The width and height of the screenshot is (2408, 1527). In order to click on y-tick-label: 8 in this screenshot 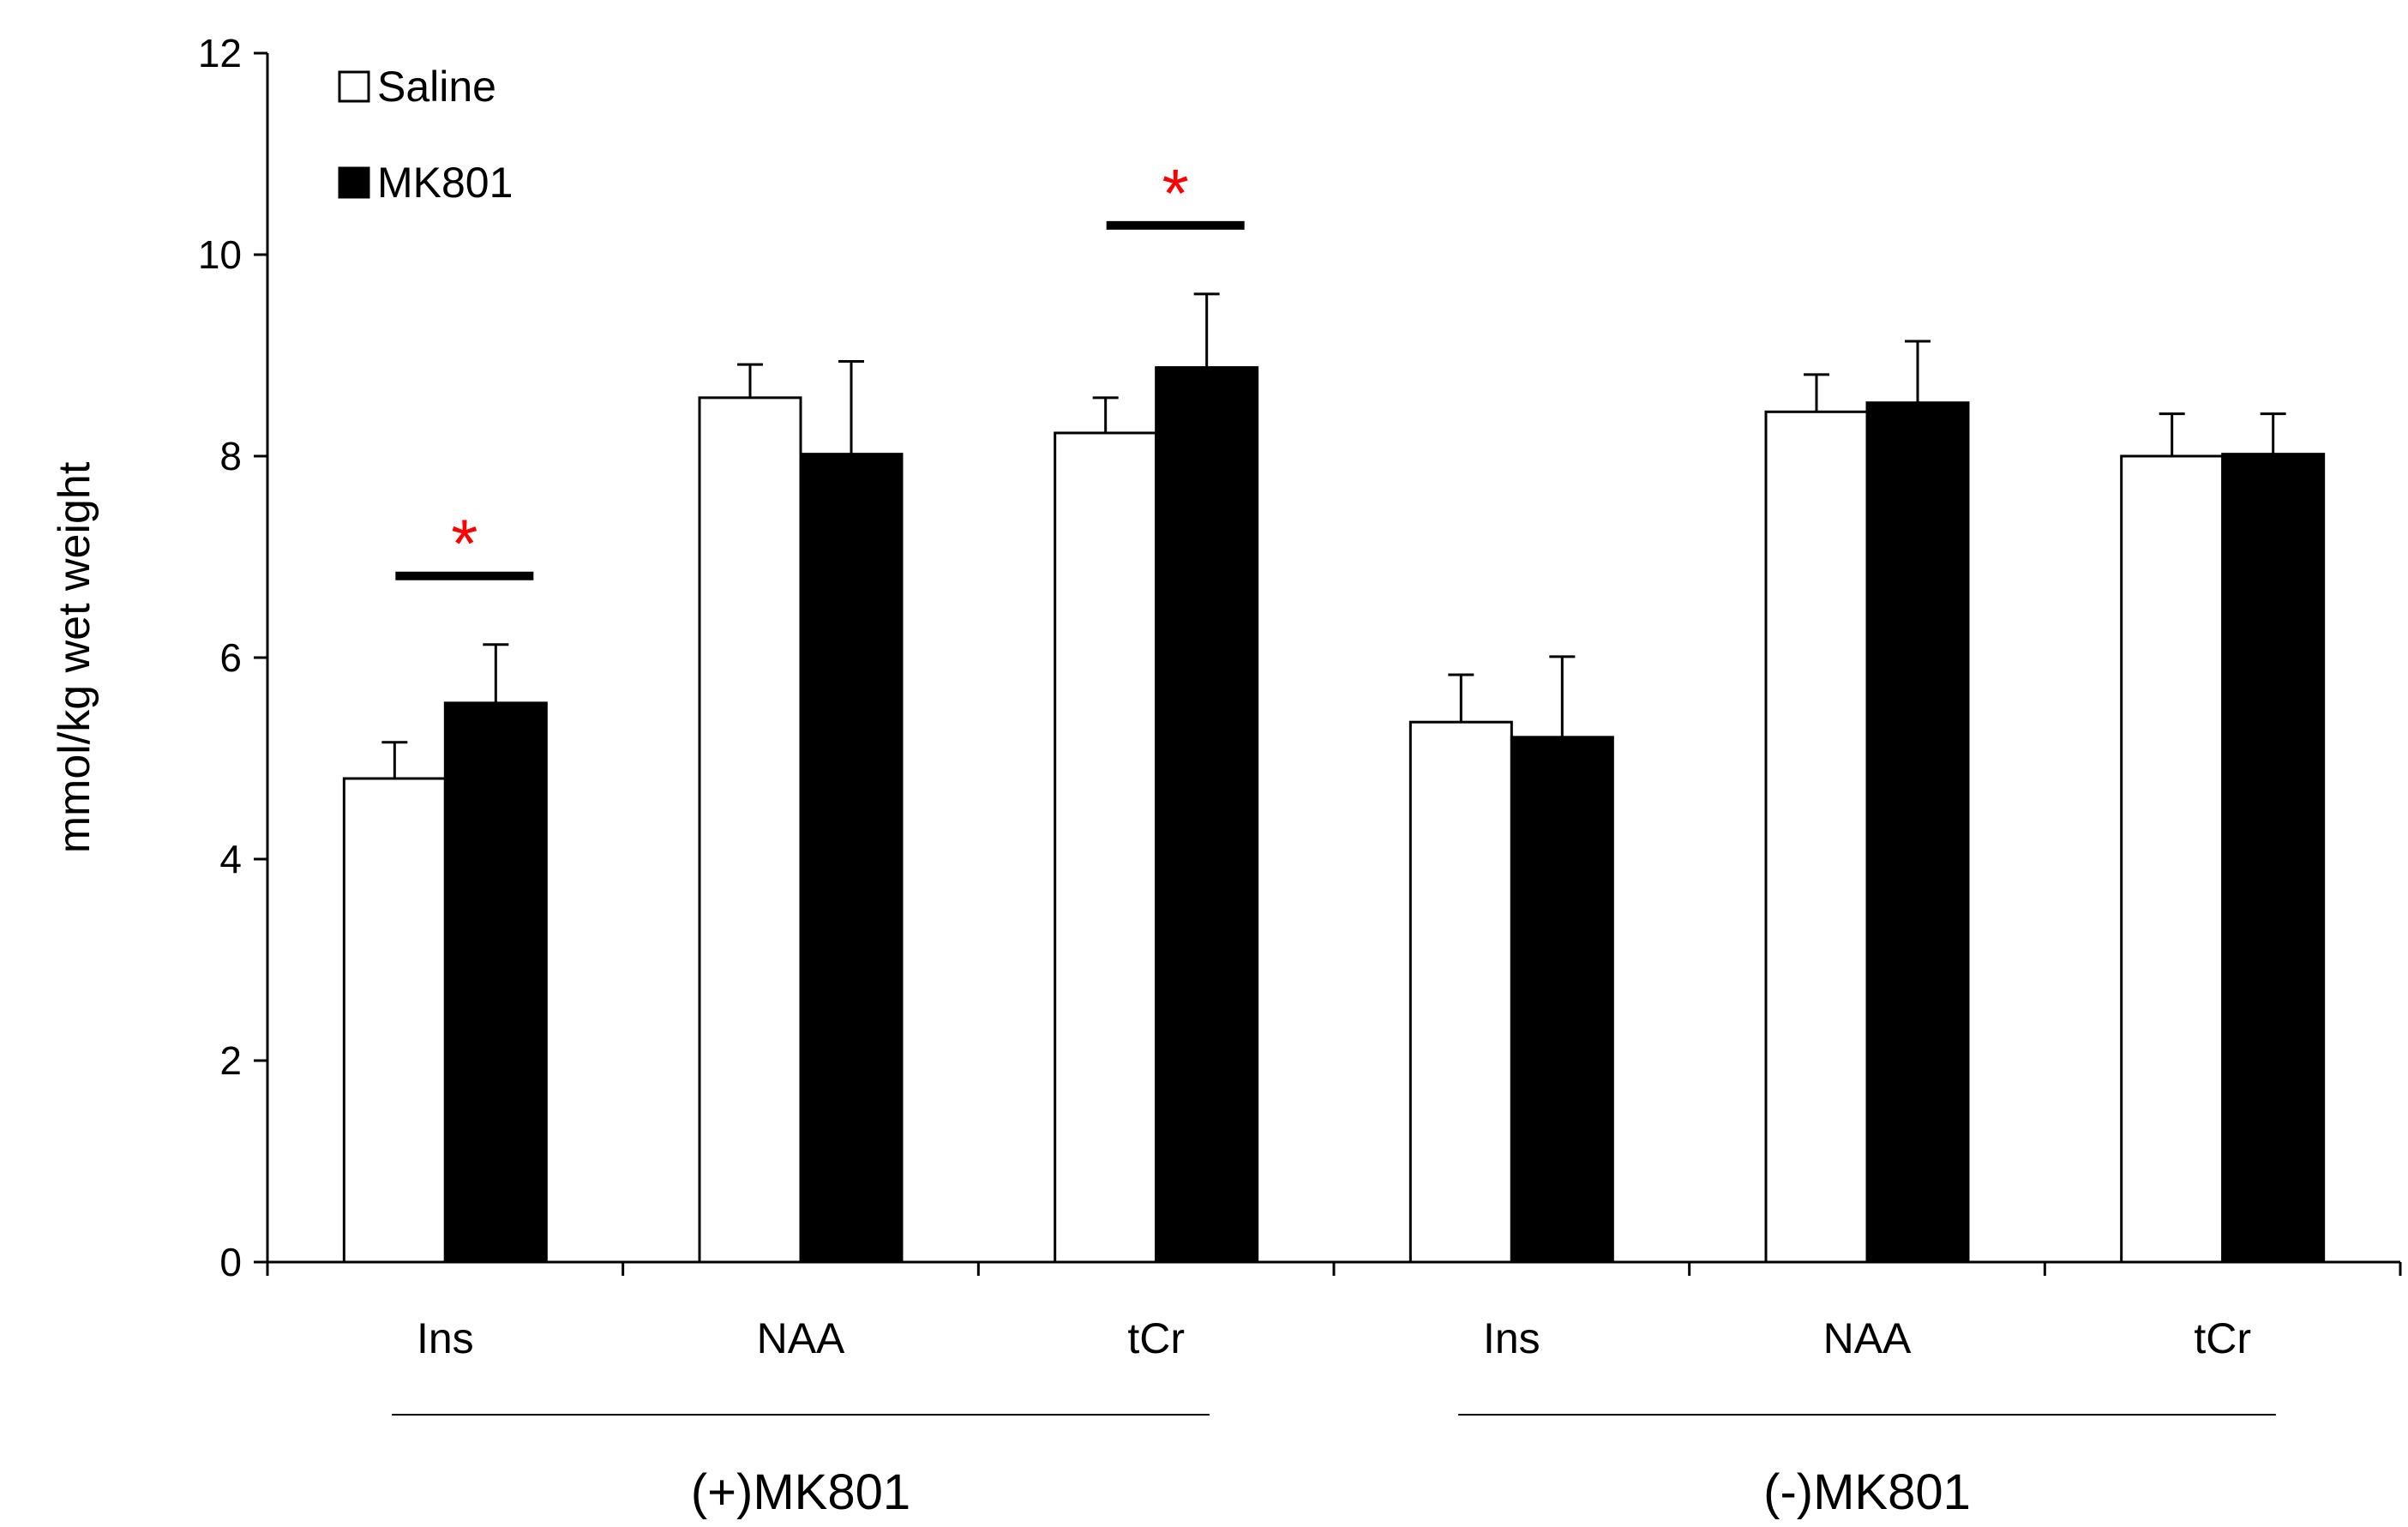, I will do `click(231, 456)`.